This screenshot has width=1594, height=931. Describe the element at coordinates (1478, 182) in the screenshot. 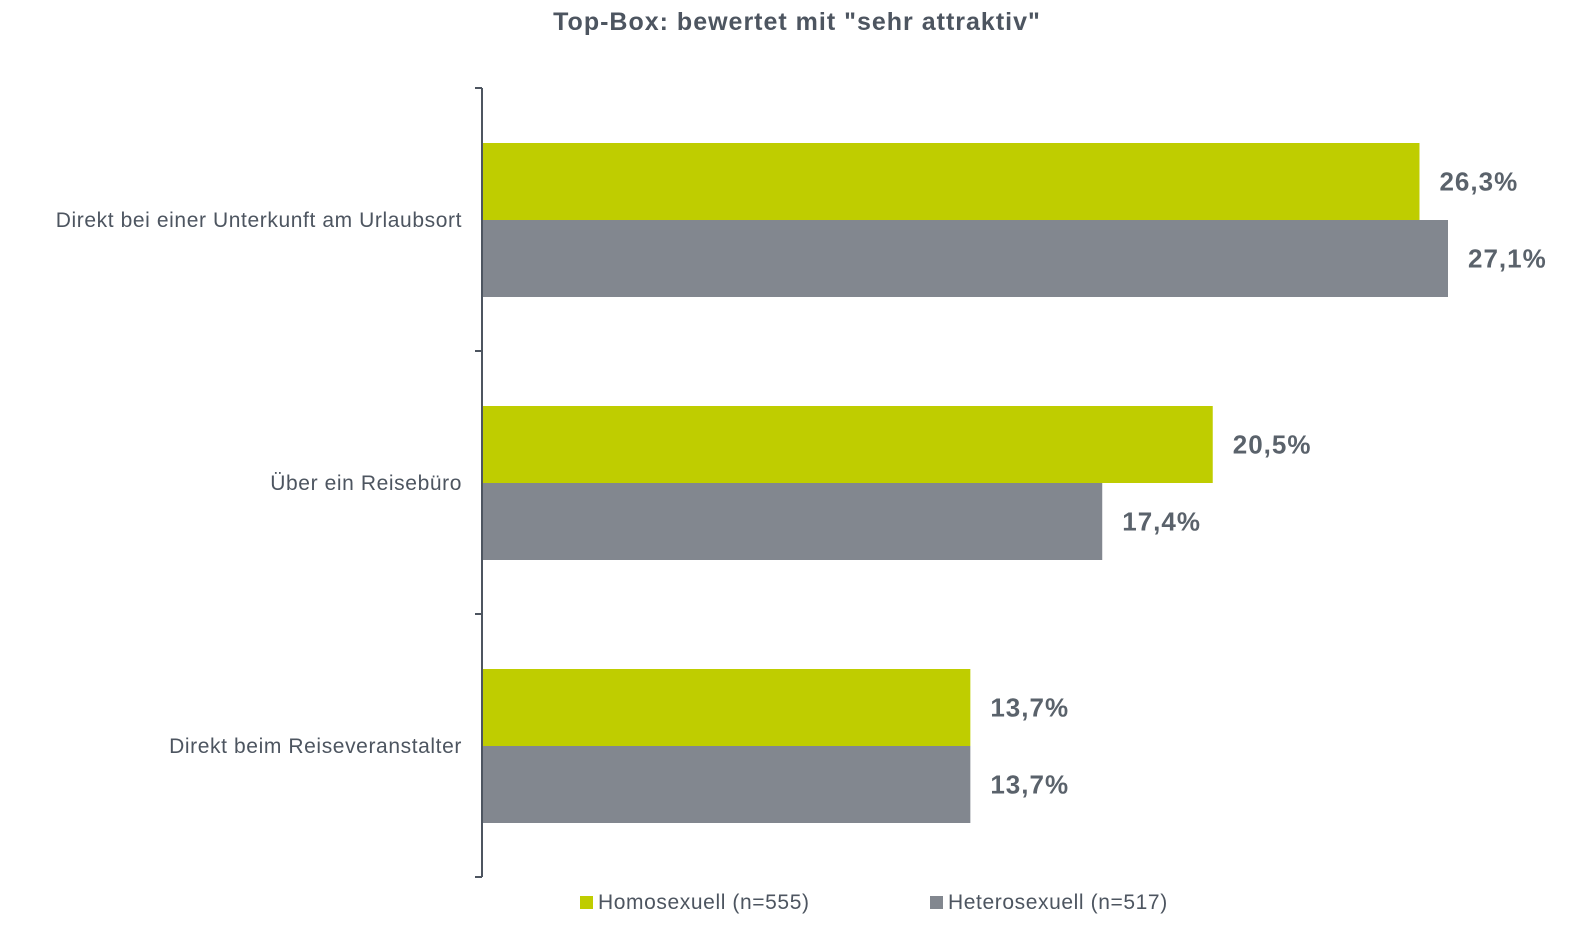

I see `data-label: 26,3%` at that location.